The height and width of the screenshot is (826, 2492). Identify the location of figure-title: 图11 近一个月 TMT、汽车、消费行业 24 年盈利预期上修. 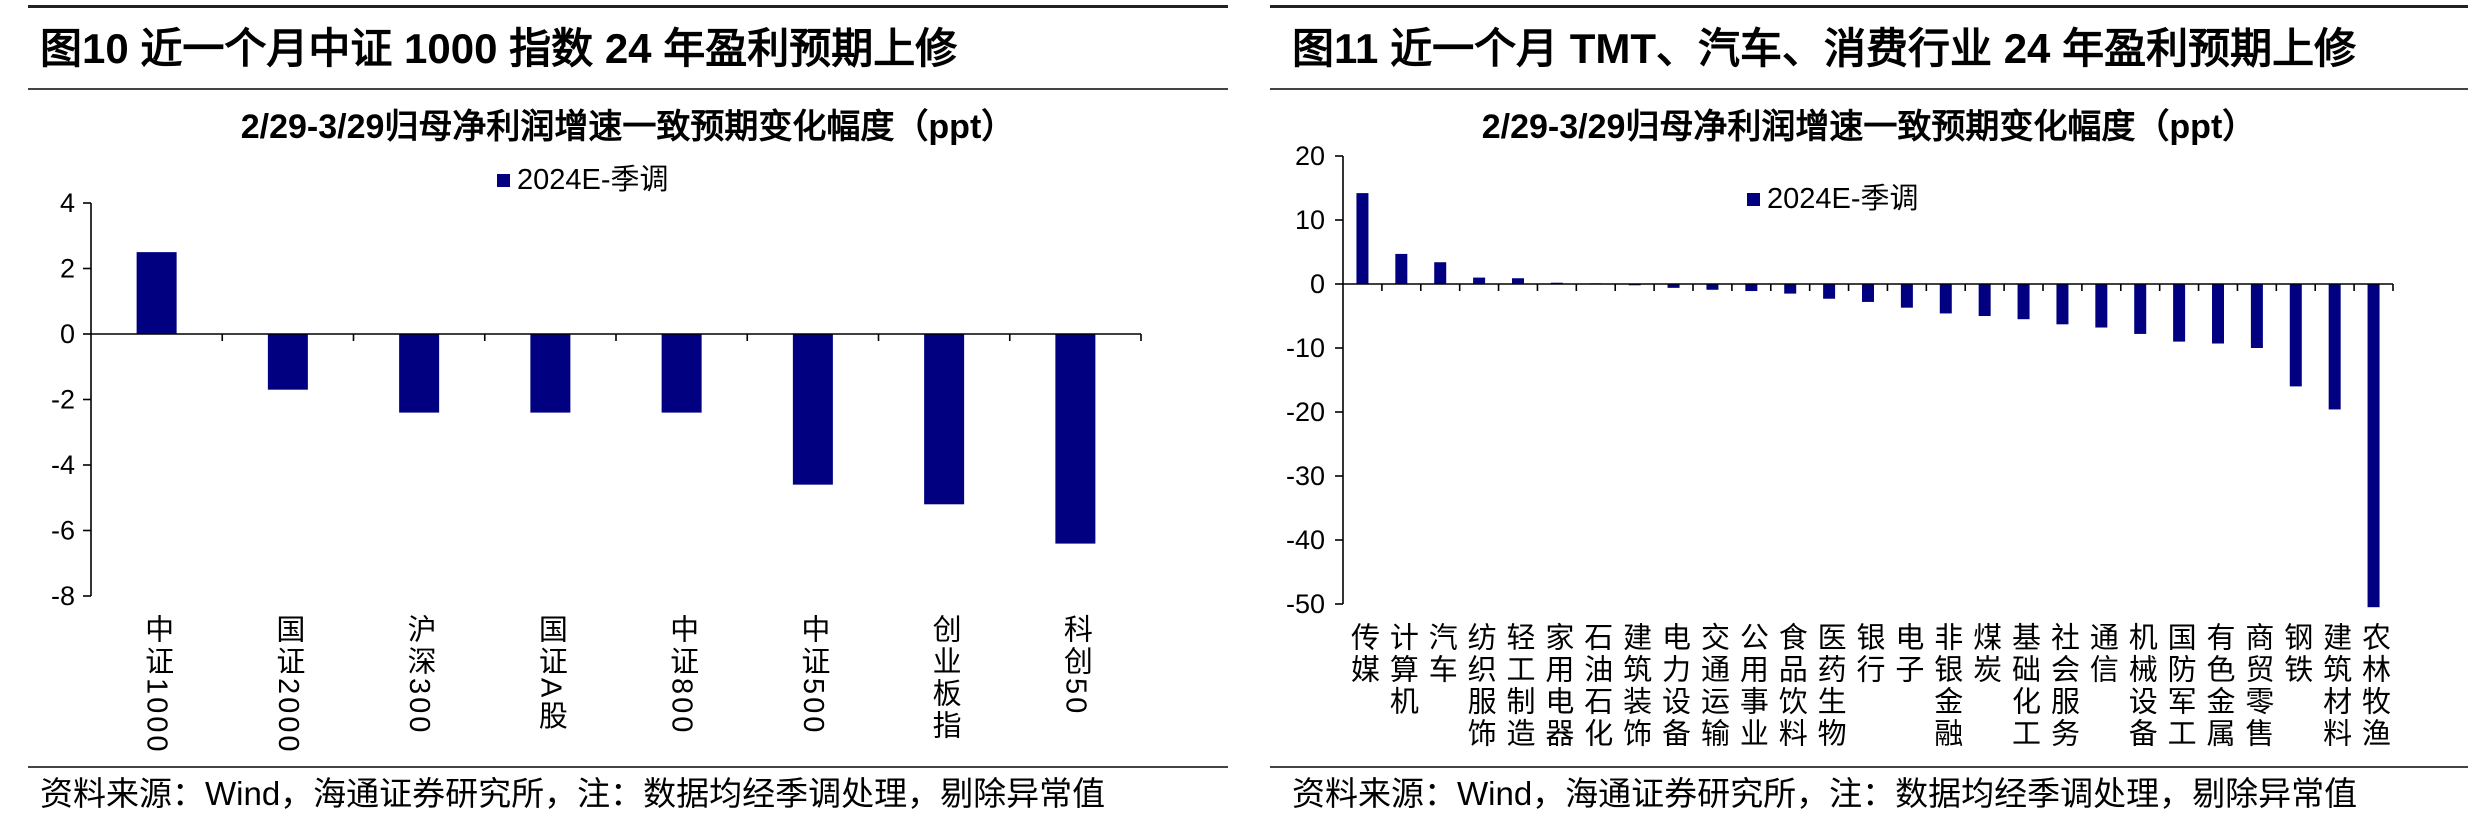
(1824, 48).